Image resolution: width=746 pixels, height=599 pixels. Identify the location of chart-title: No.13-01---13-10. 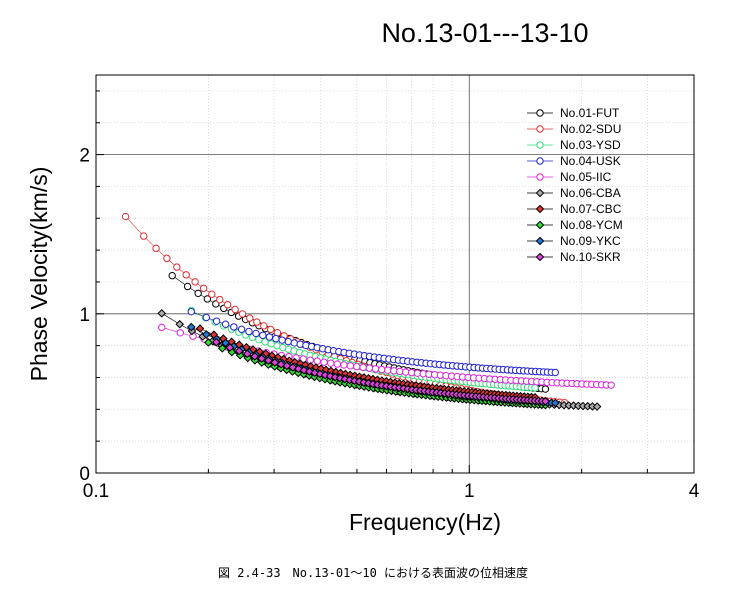
(484, 33).